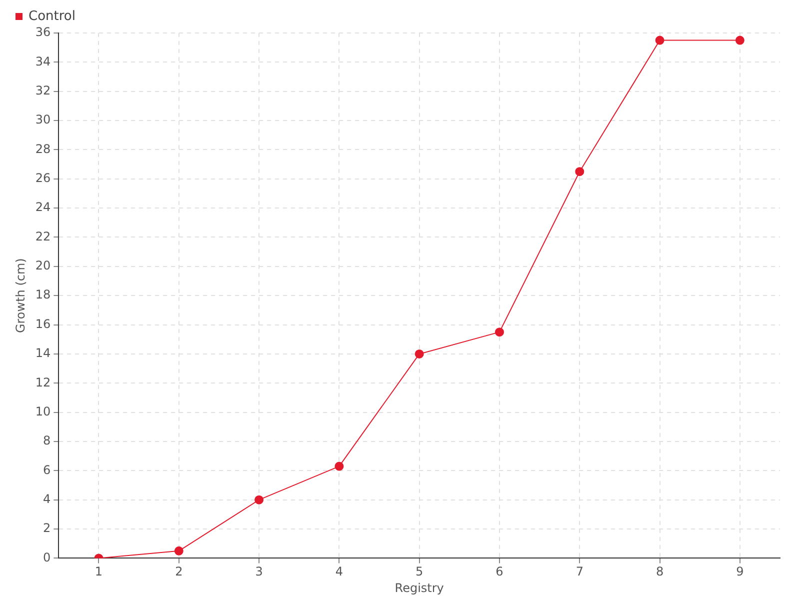 The height and width of the screenshot is (600, 800). Describe the element at coordinates (47, 469) in the screenshot. I see `y-tick-label: 6` at that location.